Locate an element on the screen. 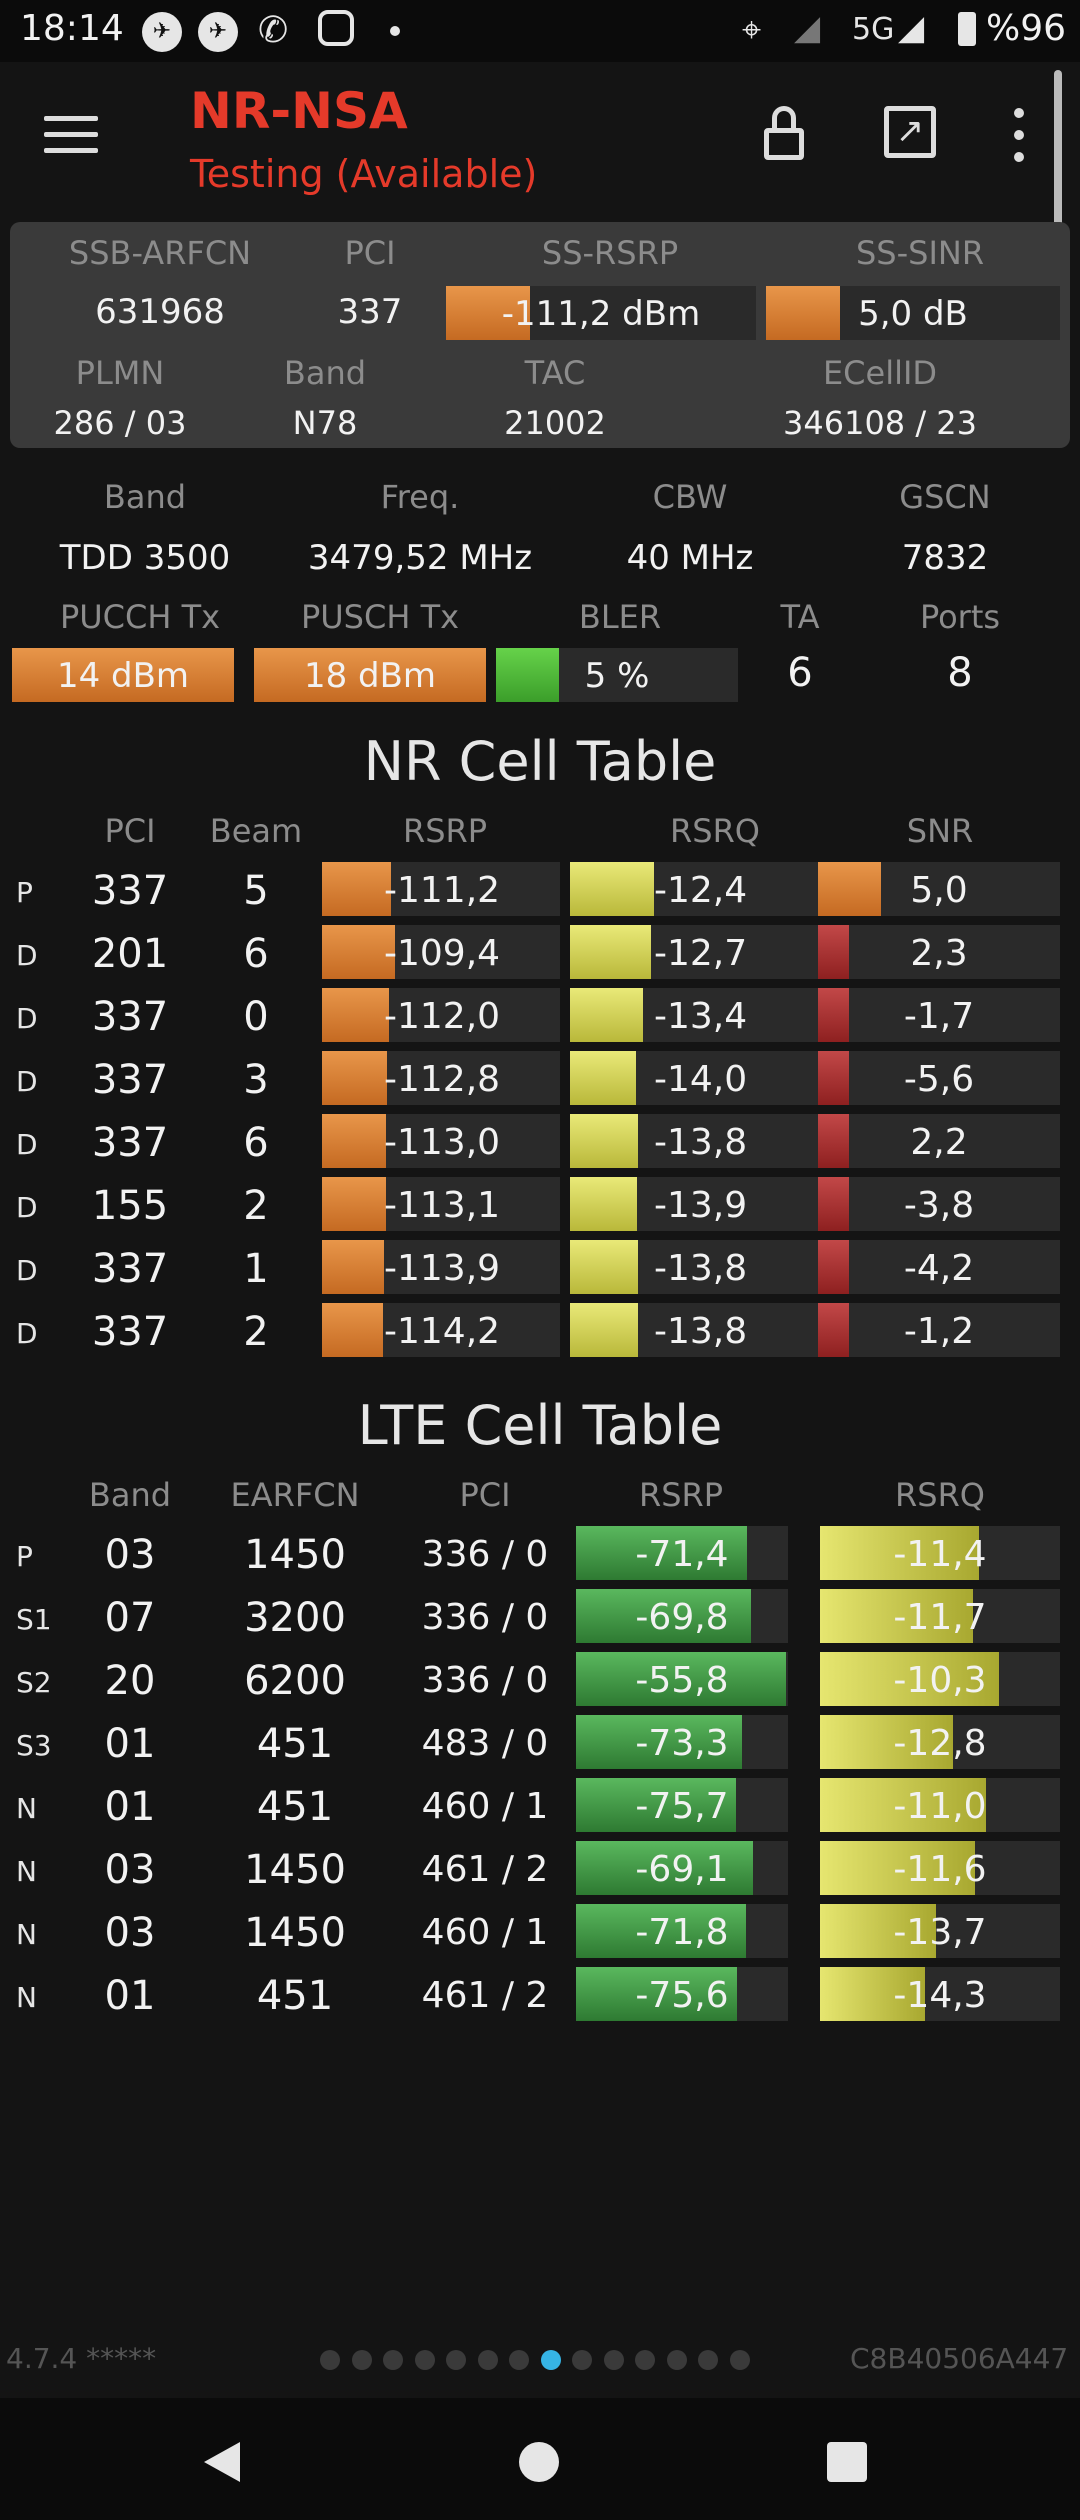 Image resolution: width=1080 pixels, height=2520 pixels. nr-header-pci: PCI is located at coordinates (130, 831).